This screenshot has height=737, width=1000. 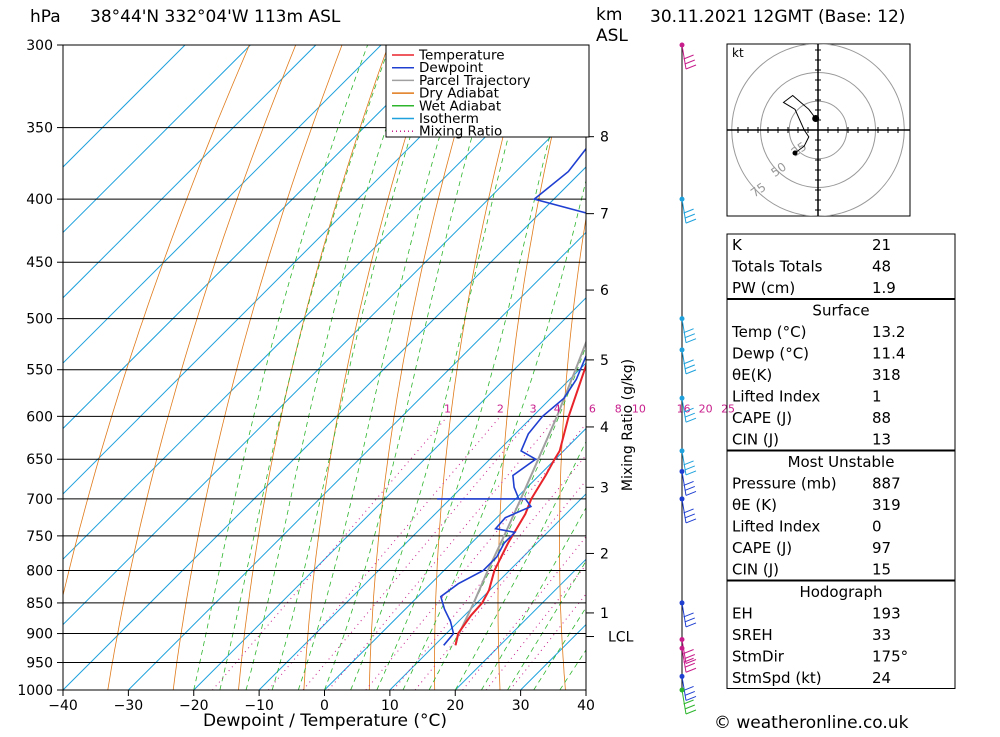 I want to click on table-row-value: 21, so click(x=881, y=245).